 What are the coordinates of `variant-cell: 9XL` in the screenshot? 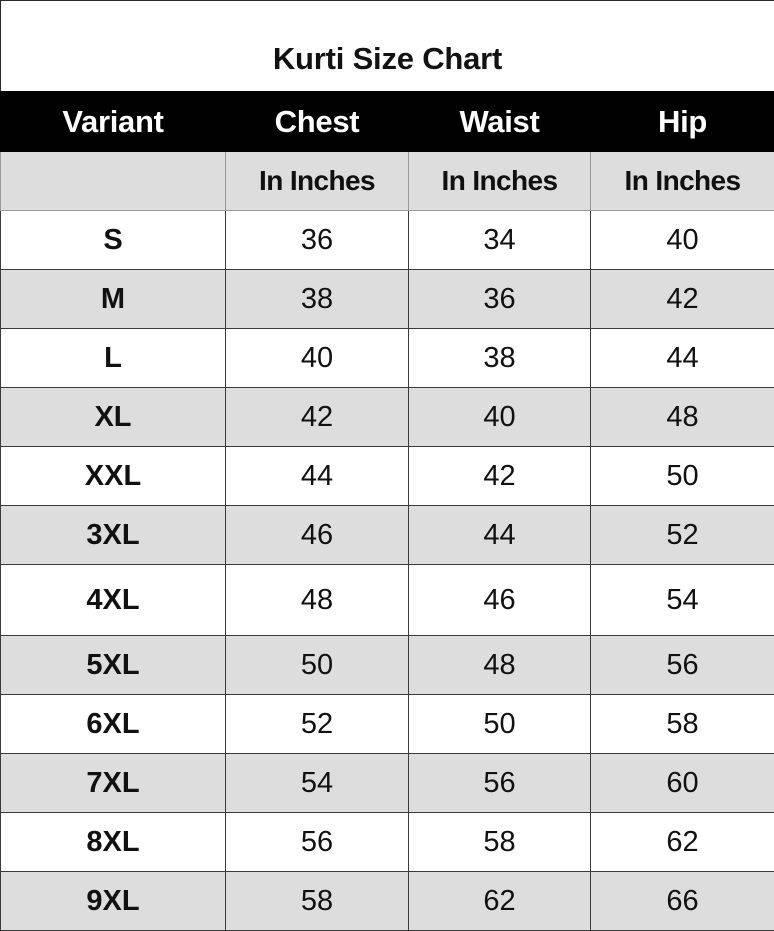 It's located at (113, 901).